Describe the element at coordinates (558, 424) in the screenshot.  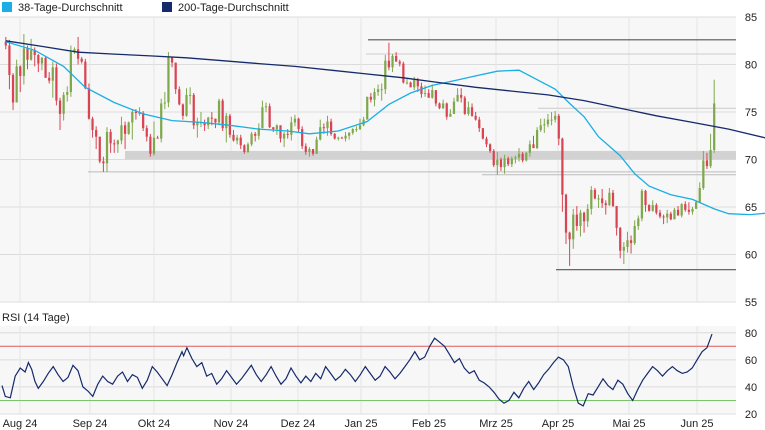
I see `x-tick-label: Apr 25` at that location.